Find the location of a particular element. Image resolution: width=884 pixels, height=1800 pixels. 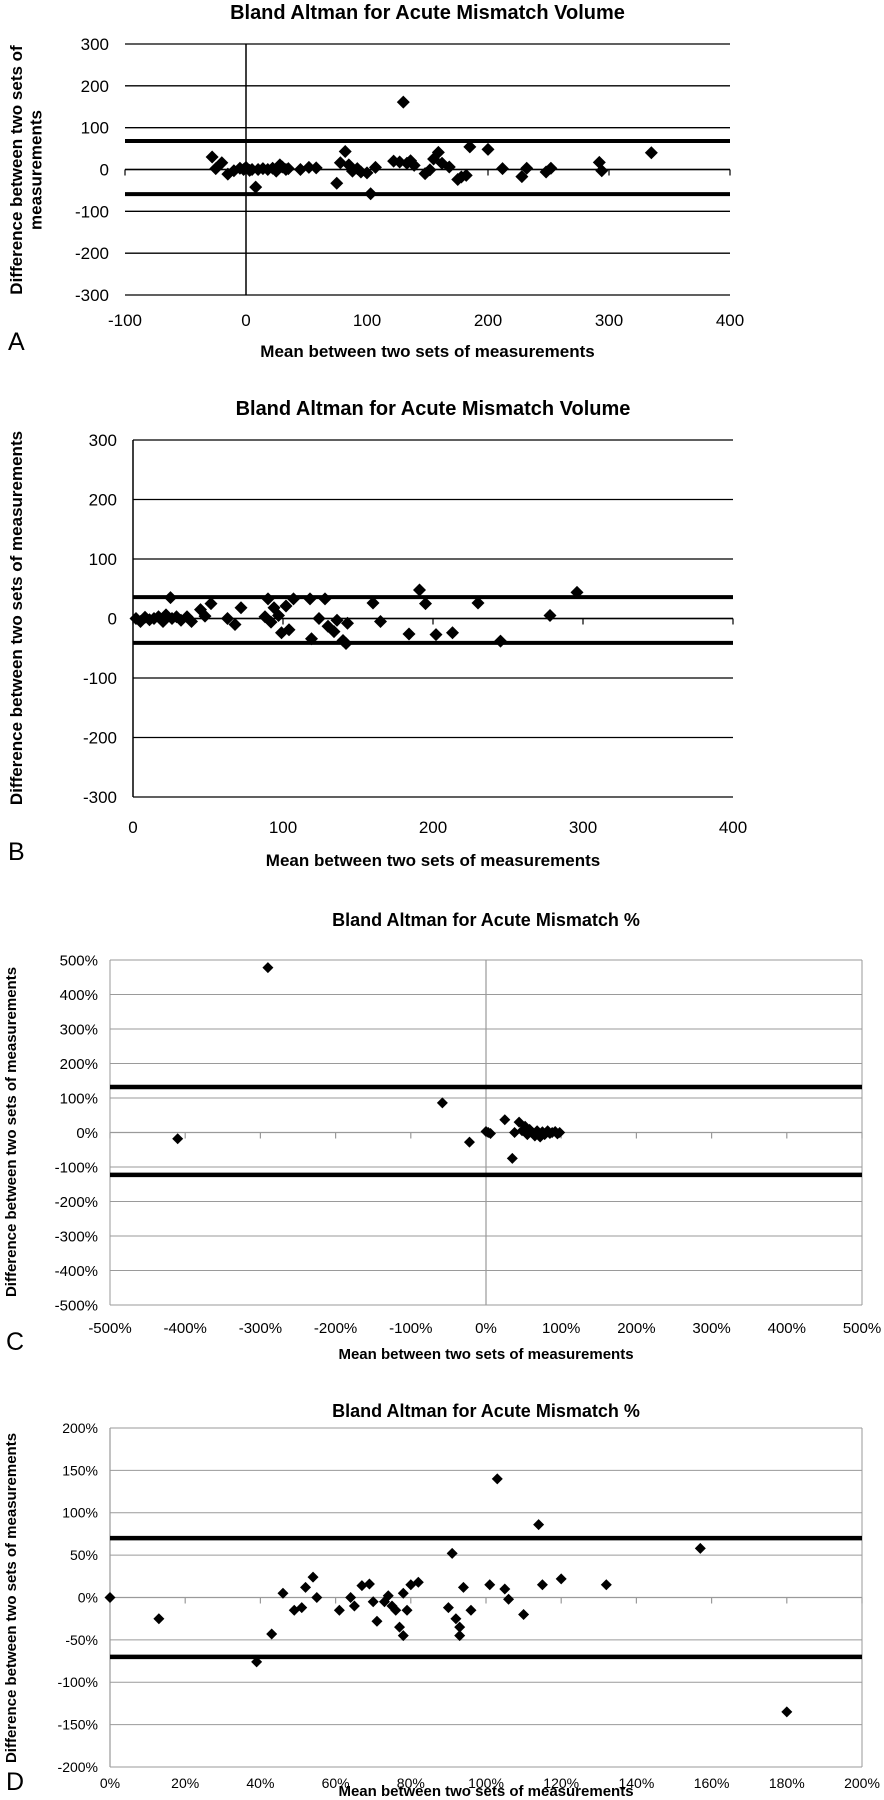

y-tick-label: 50% is located at coordinates (84, 1555).